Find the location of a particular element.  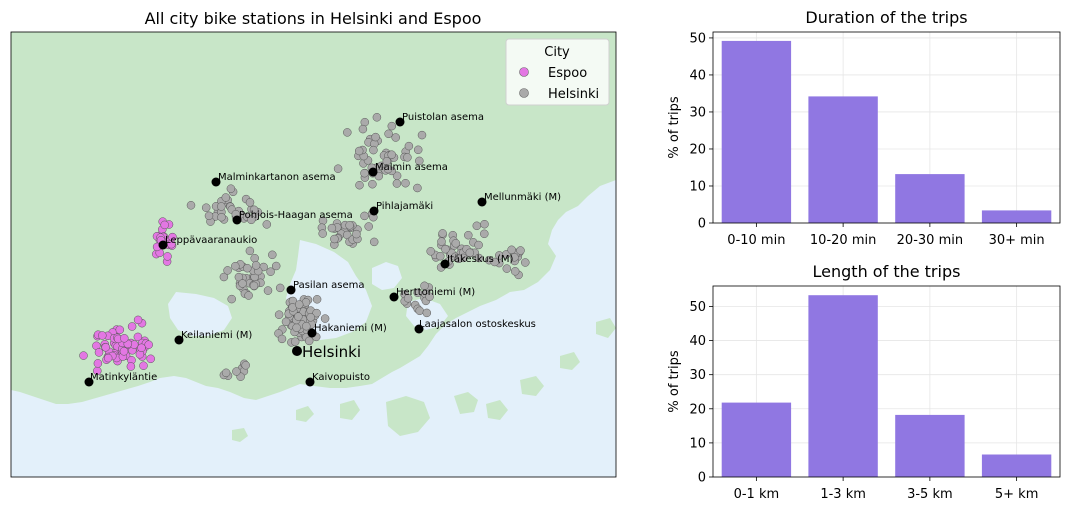

y-tick-label: 20 is located at coordinates (697, 149).